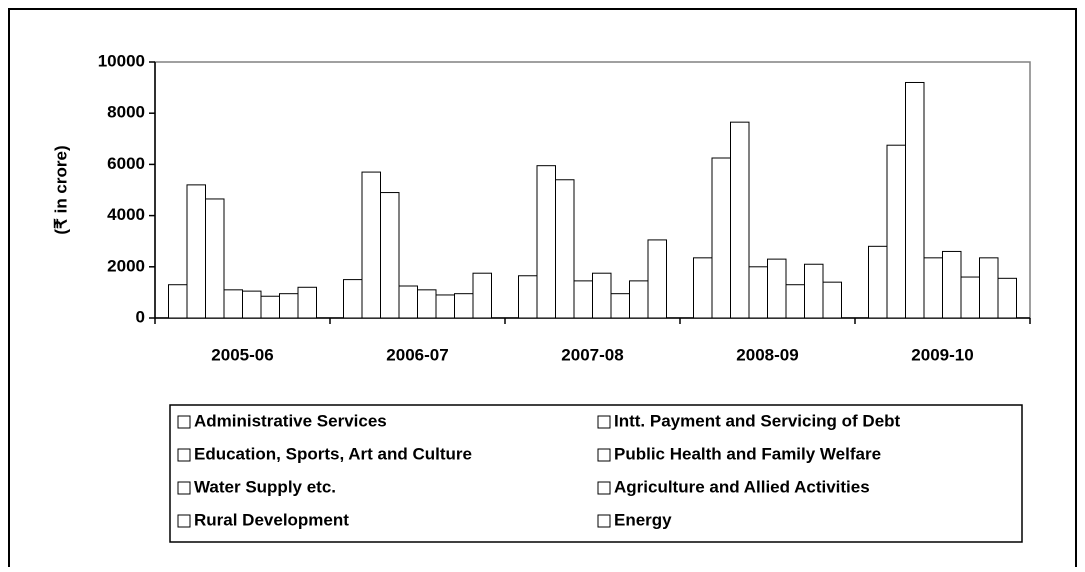 This screenshot has width=1085, height=572. What do you see at coordinates (747, 453) in the screenshot?
I see `legend-label: Public Health and Family Welfare` at bounding box center [747, 453].